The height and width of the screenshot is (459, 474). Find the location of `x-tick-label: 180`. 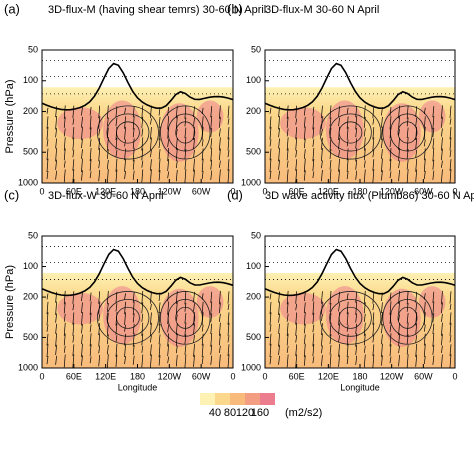

x-tick-label: 180 is located at coordinates (137, 376).